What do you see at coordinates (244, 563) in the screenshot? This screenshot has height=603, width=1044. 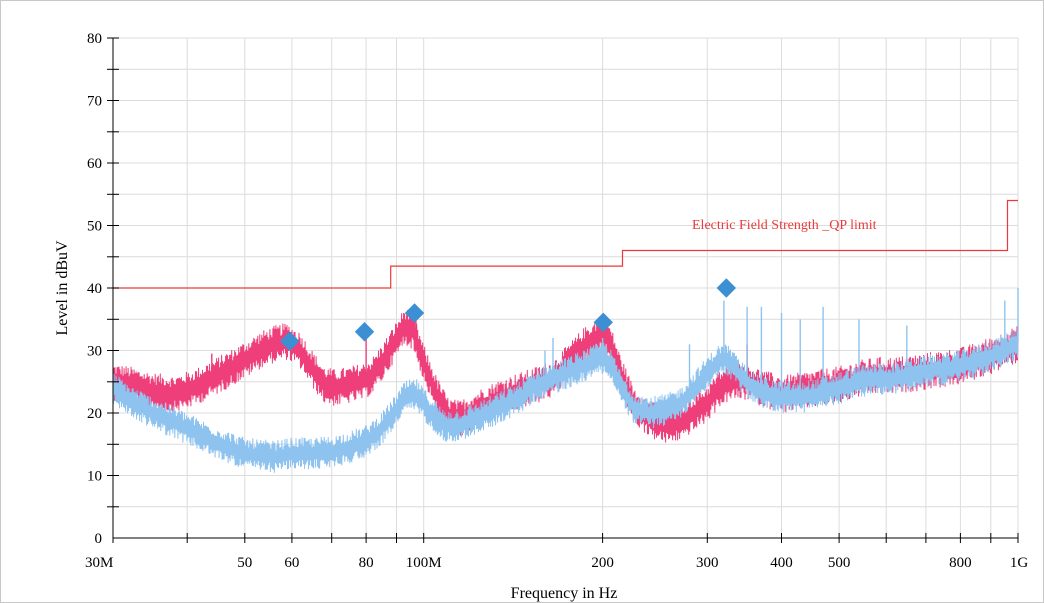 I see `x-tick-label: 50` at bounding box center [244, 563].